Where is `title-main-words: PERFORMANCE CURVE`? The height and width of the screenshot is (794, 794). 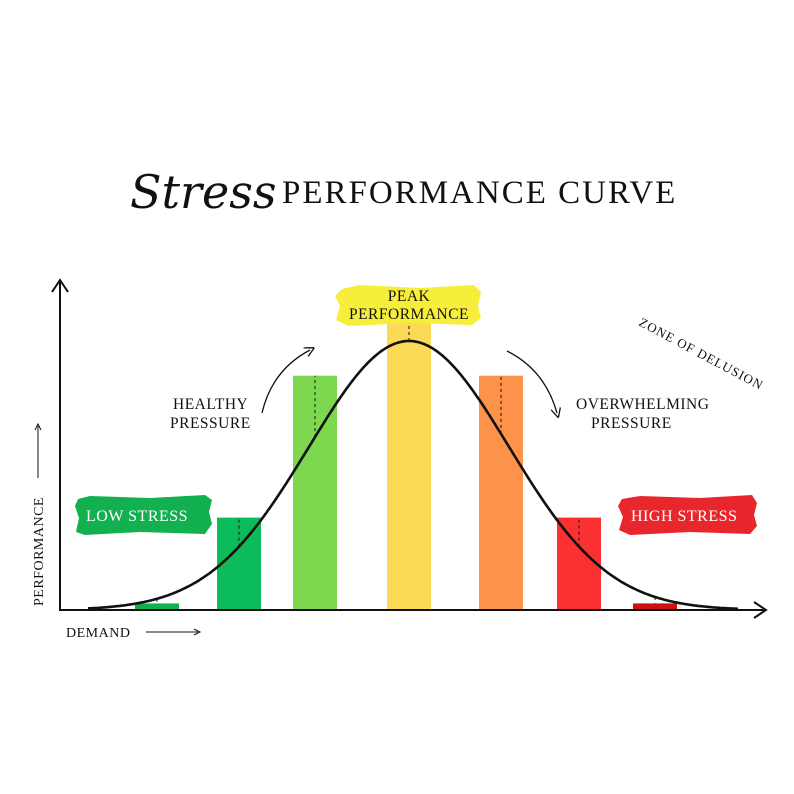 title-main-words: PERFORMANCE CURVE is located at coordinates (479, 193).